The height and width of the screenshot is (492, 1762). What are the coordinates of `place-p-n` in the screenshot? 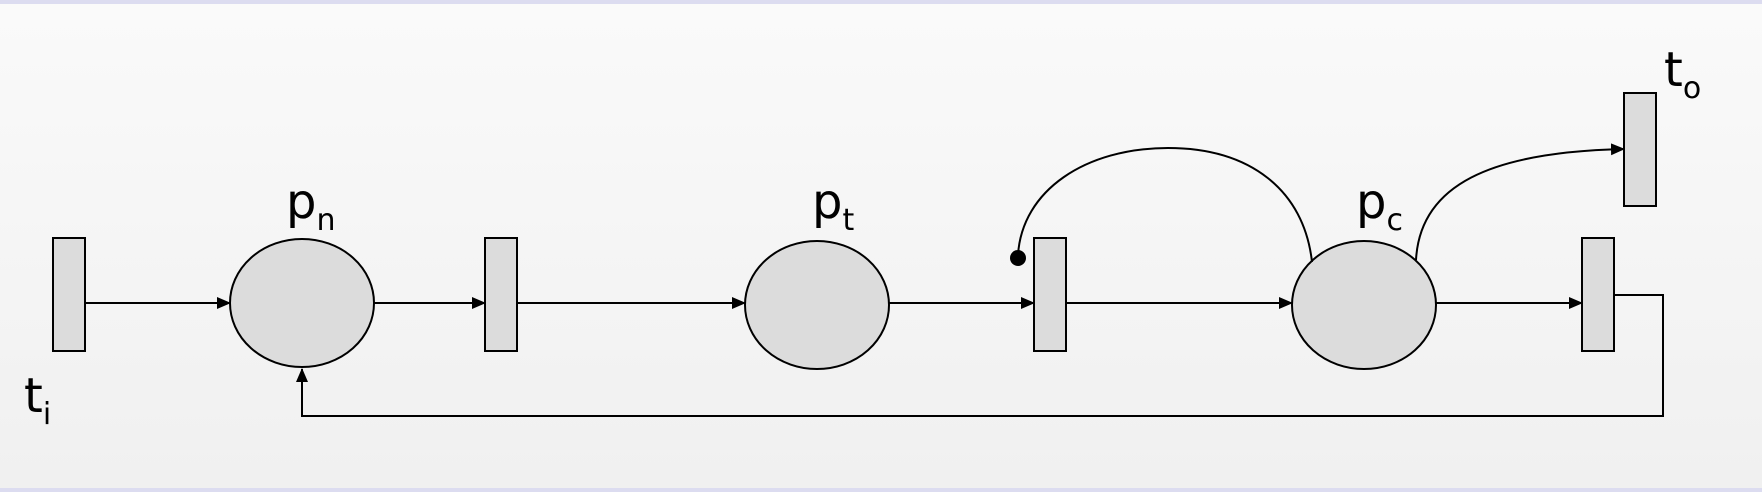 It's located at (302, 303).